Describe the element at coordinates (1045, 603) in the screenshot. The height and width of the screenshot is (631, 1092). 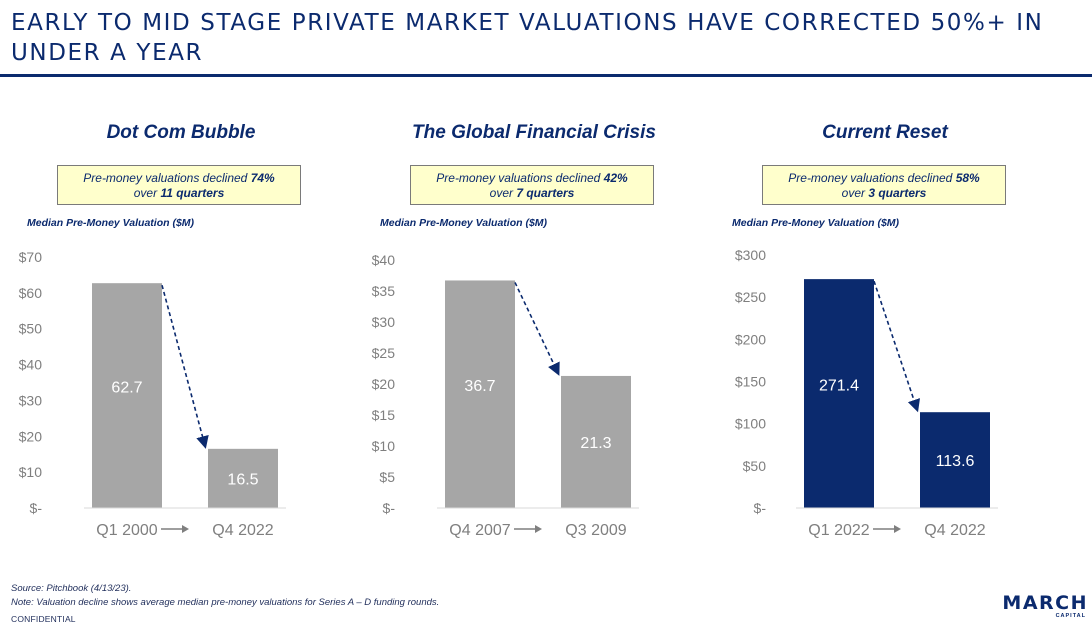
I see `logo-wordmark: MARCH` at that location.